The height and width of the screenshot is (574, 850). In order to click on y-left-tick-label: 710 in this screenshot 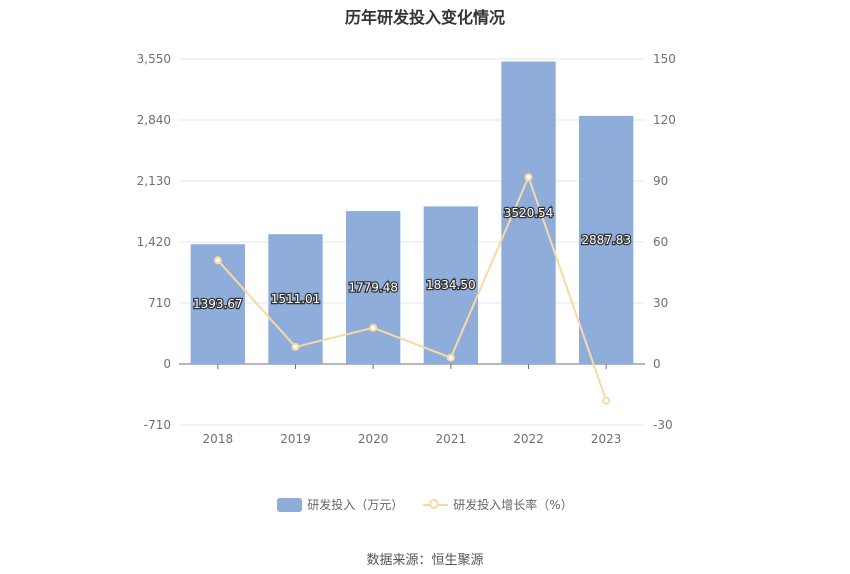, I will do `click(159, 303)`.